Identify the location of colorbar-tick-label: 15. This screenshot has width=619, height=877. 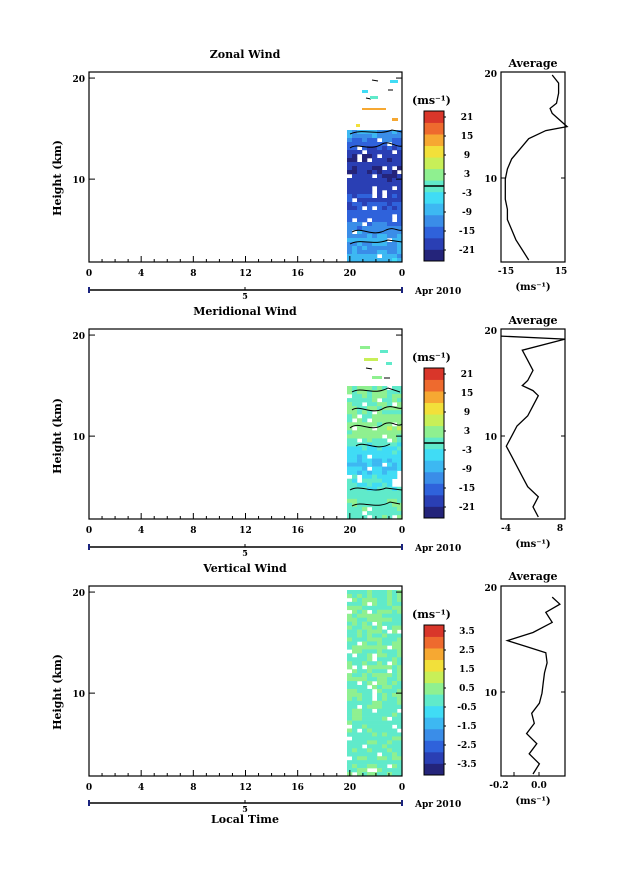
(467, 394).